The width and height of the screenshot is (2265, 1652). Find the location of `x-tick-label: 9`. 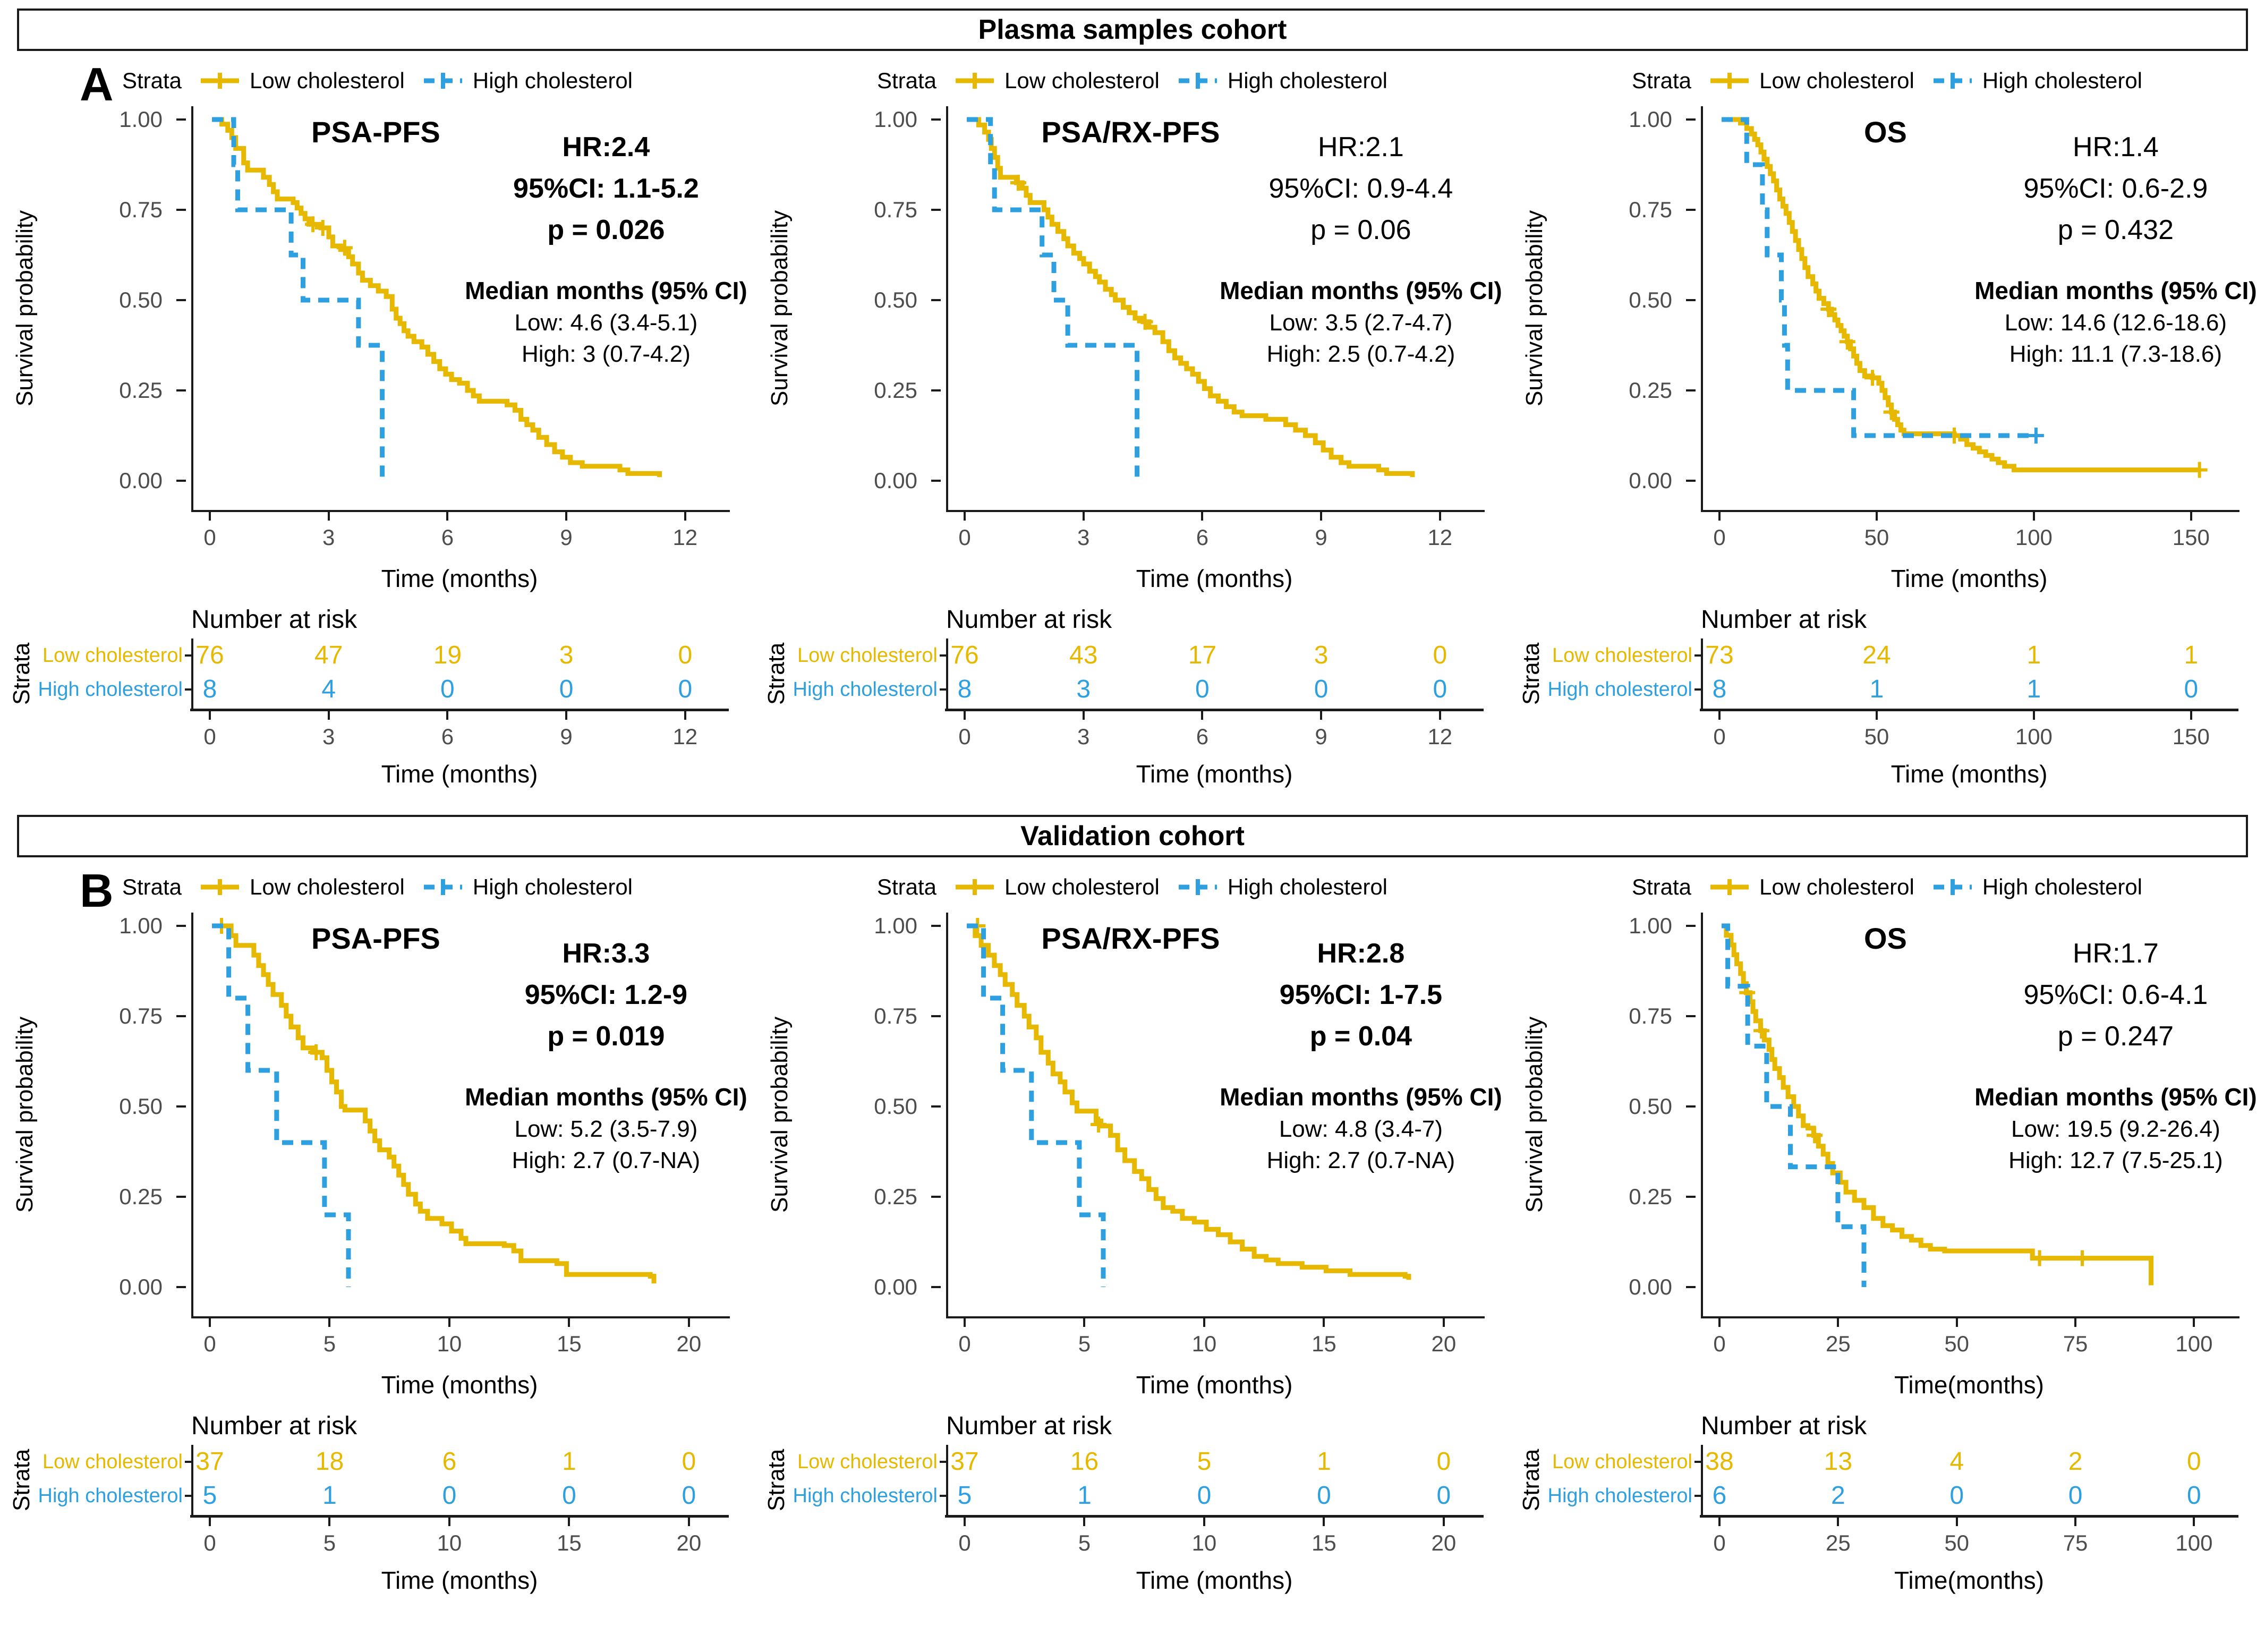

x-tick-label: 9 is located at coordinates (566, 537).